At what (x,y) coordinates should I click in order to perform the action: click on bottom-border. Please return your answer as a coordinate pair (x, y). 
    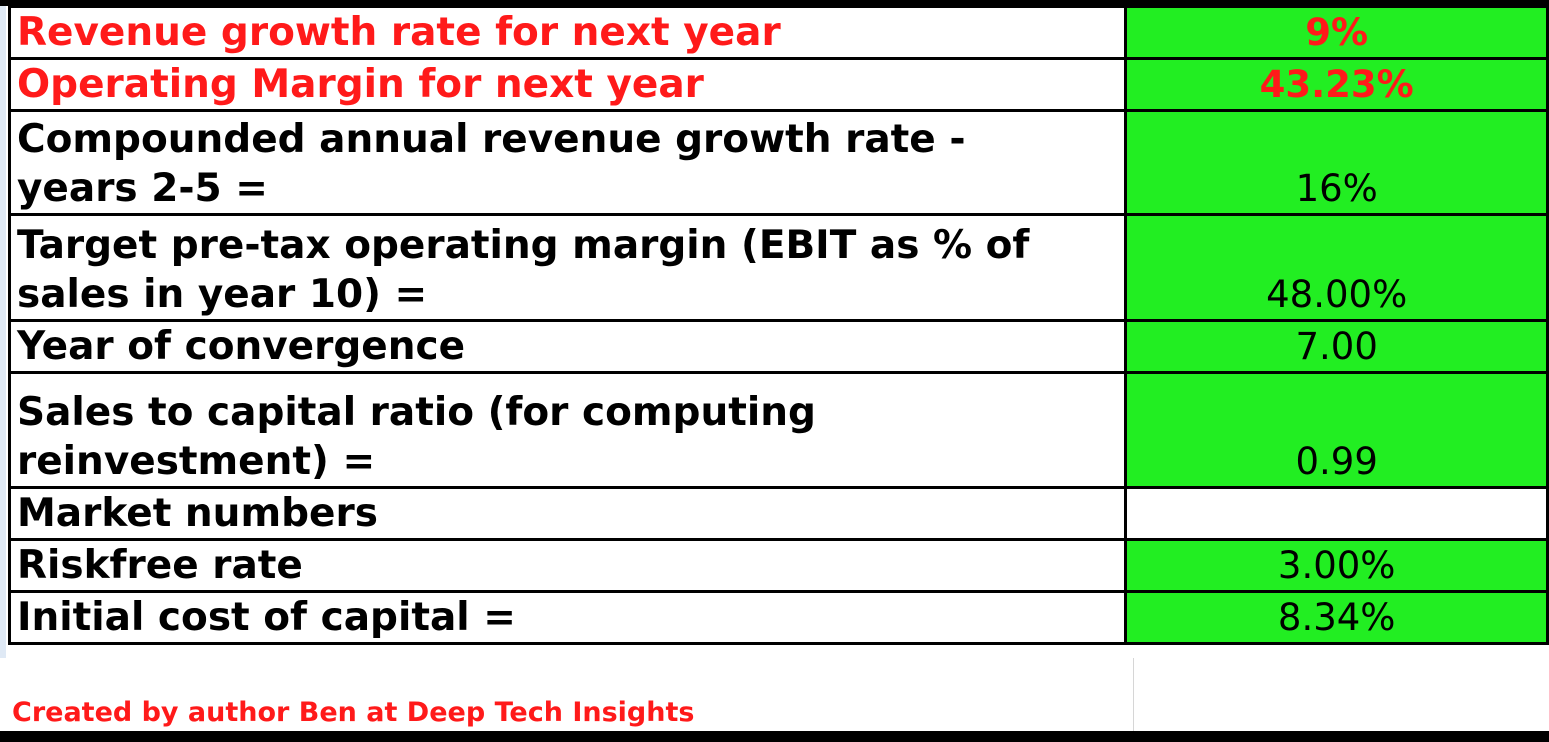
    Looking at the image, I should click on (774, 736).